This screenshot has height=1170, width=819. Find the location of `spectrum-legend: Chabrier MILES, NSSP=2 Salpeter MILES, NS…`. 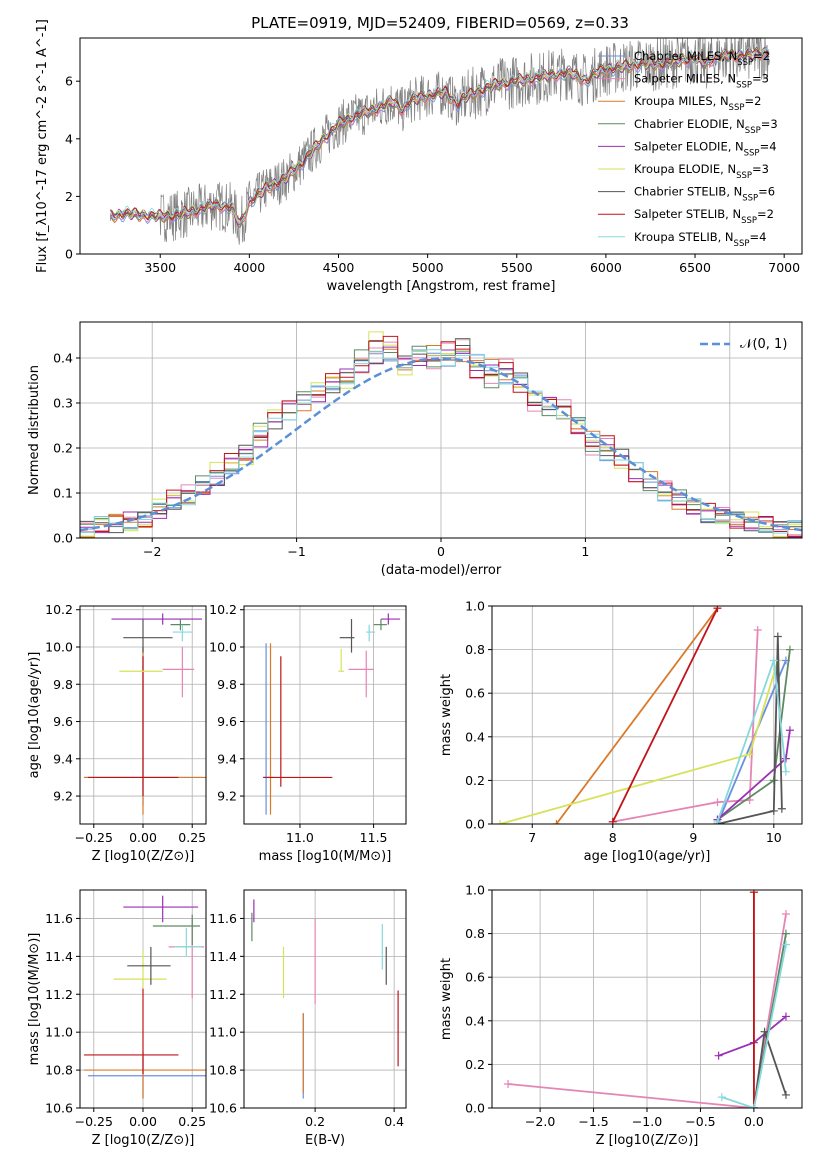

spectrum-legend: Chabrier MILES, NSSP=2 Salpeter MILES, NS… is located at coordinates (688, 149).